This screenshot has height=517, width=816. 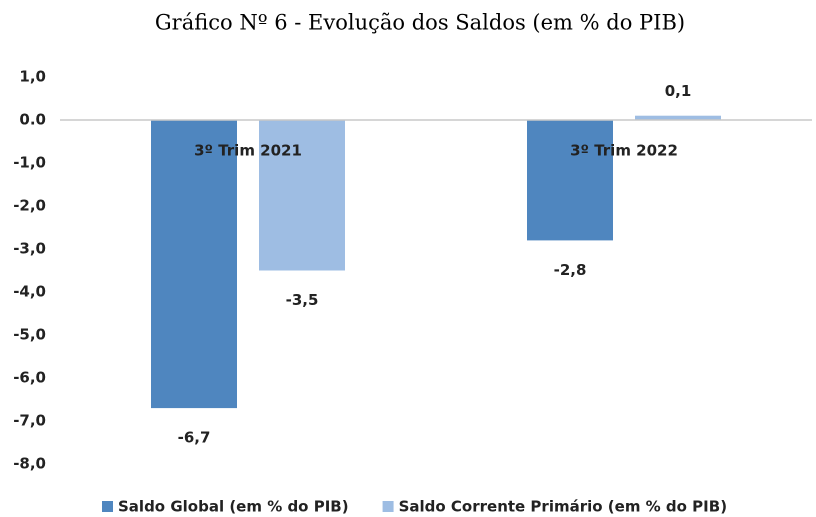 What do you see at coordinates (29, 163) in the screenshot?
I see `y-tick-label: -1,0` at bounding box center [29, 163].